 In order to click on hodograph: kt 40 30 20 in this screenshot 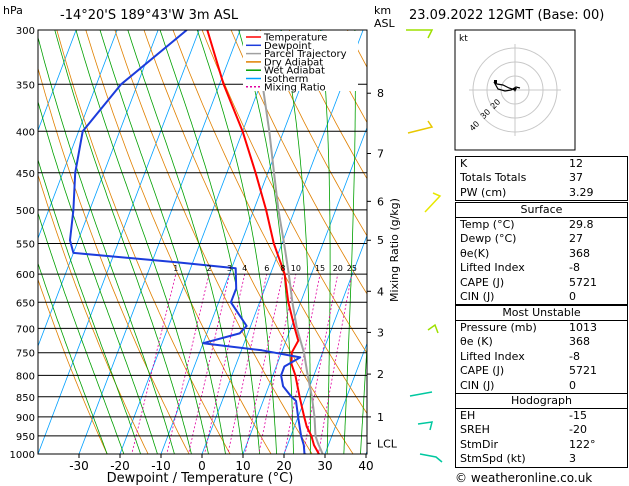, I will do `click(515, 90)`.